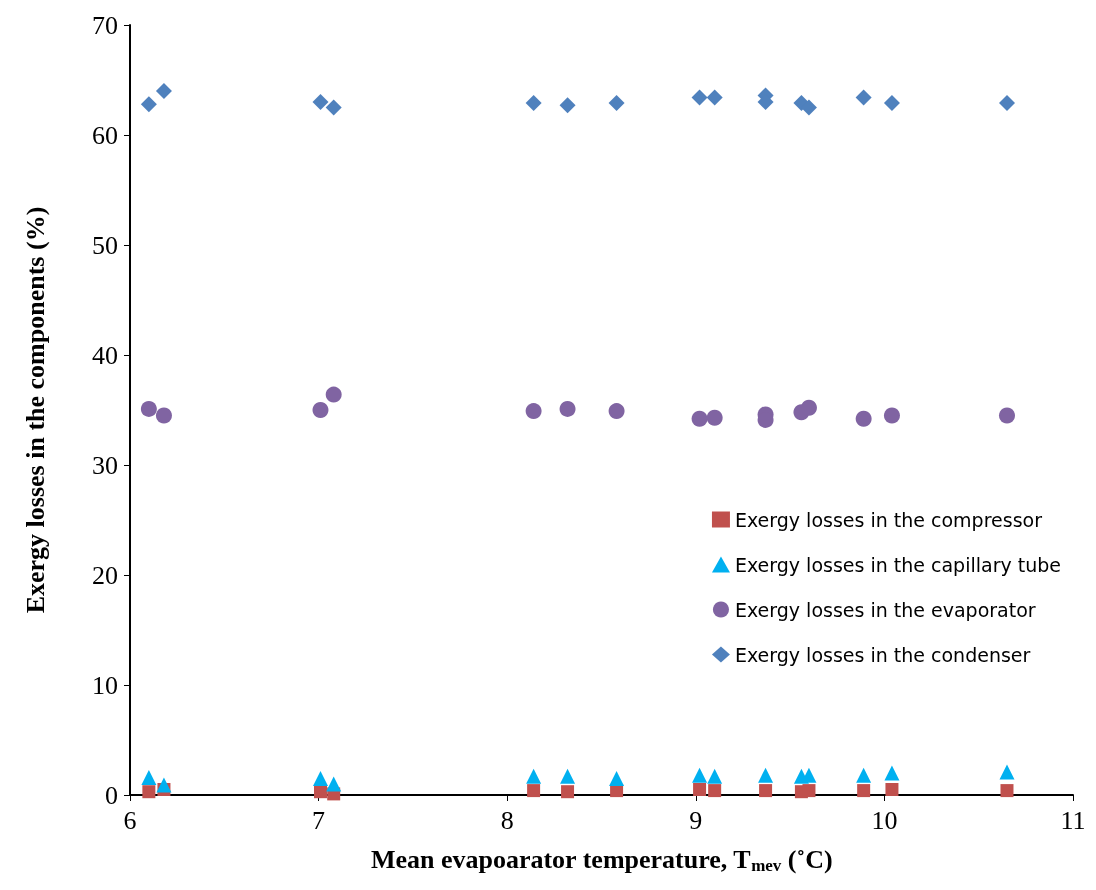  Describe the element at coordinates (882, 654) in the screenshot. I see `legend-label: Exergy losses in the condenser` at that location.